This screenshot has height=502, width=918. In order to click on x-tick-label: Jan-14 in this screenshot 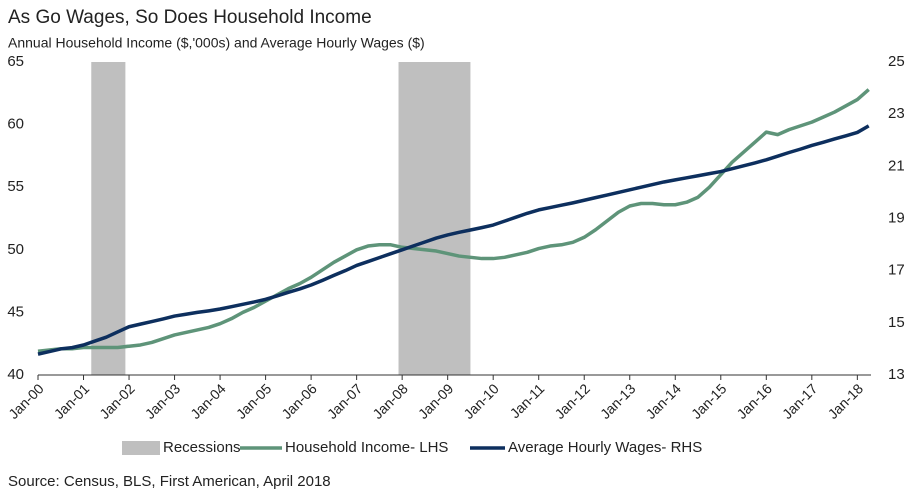, I will do `click(663, 401)`.